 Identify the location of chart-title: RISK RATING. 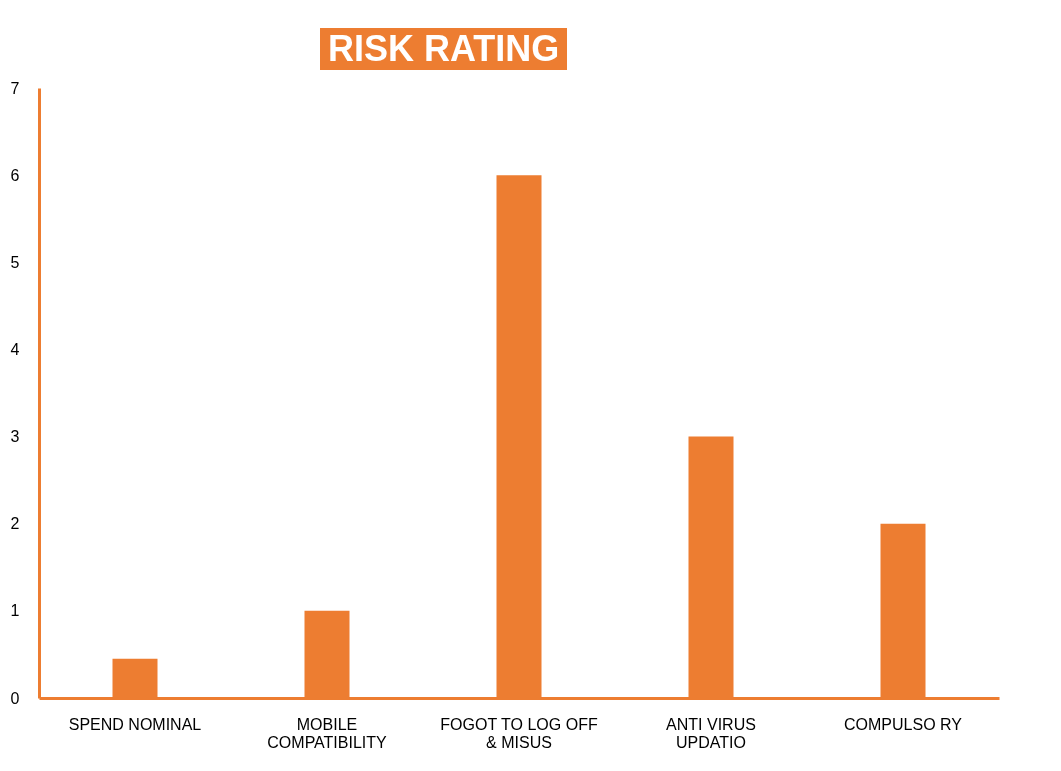
(444, 49).